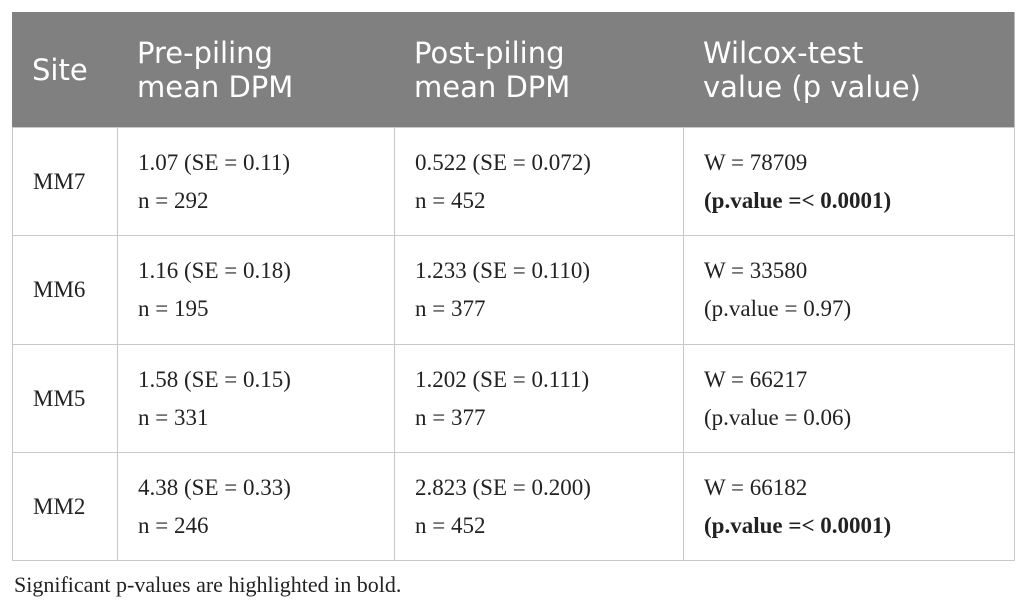 The height and width of the screenshot is (614, 1026). Describe the element at coordinates (214, 379) in the screenshot. I see `cell-text: 1.58 (SE = 0.15)` at that location.